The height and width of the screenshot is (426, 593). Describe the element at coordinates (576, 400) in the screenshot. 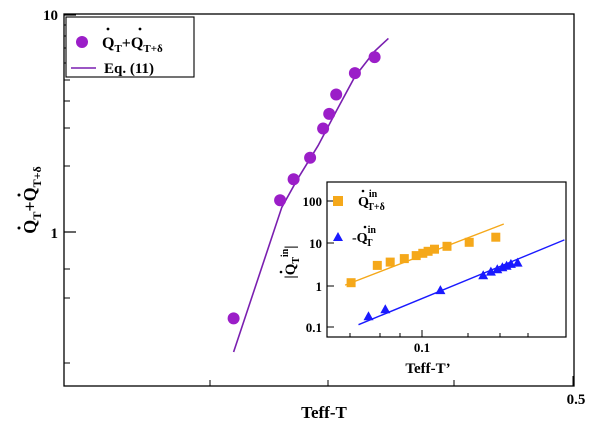

I see `main-x-tick-label: 0.5` at that location.